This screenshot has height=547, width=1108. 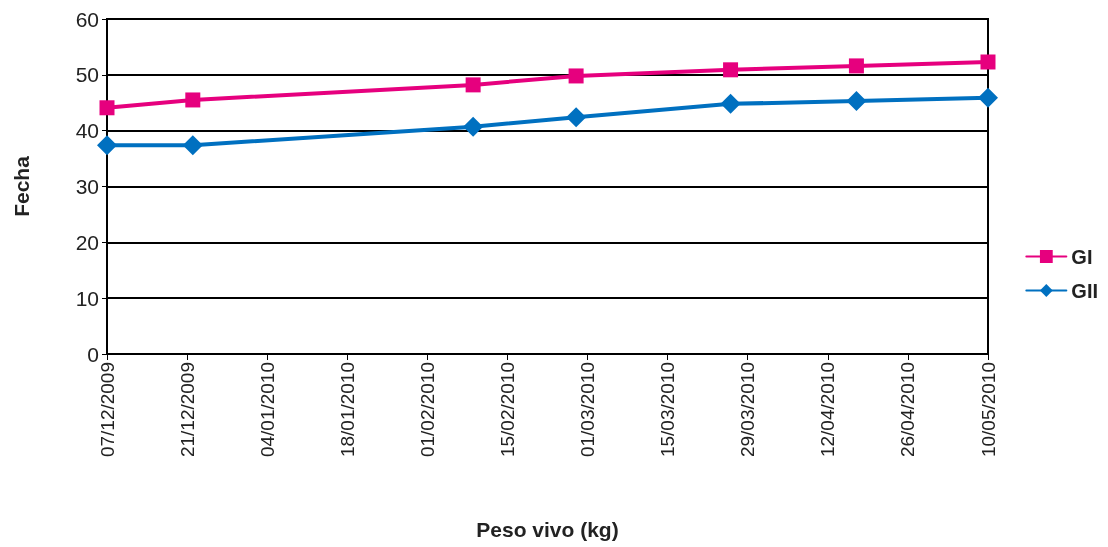 I want to click on y-tick-label: 10, so click(x=87, y=298).